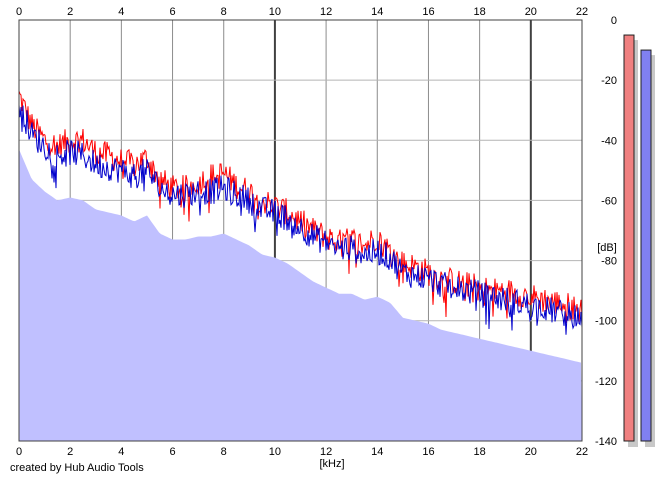 This screenshot has height=481, width=664. Describe the element at coordinates (275, 452) in the screenshot. I see `x-tick-label-bottom: 10` at that location.